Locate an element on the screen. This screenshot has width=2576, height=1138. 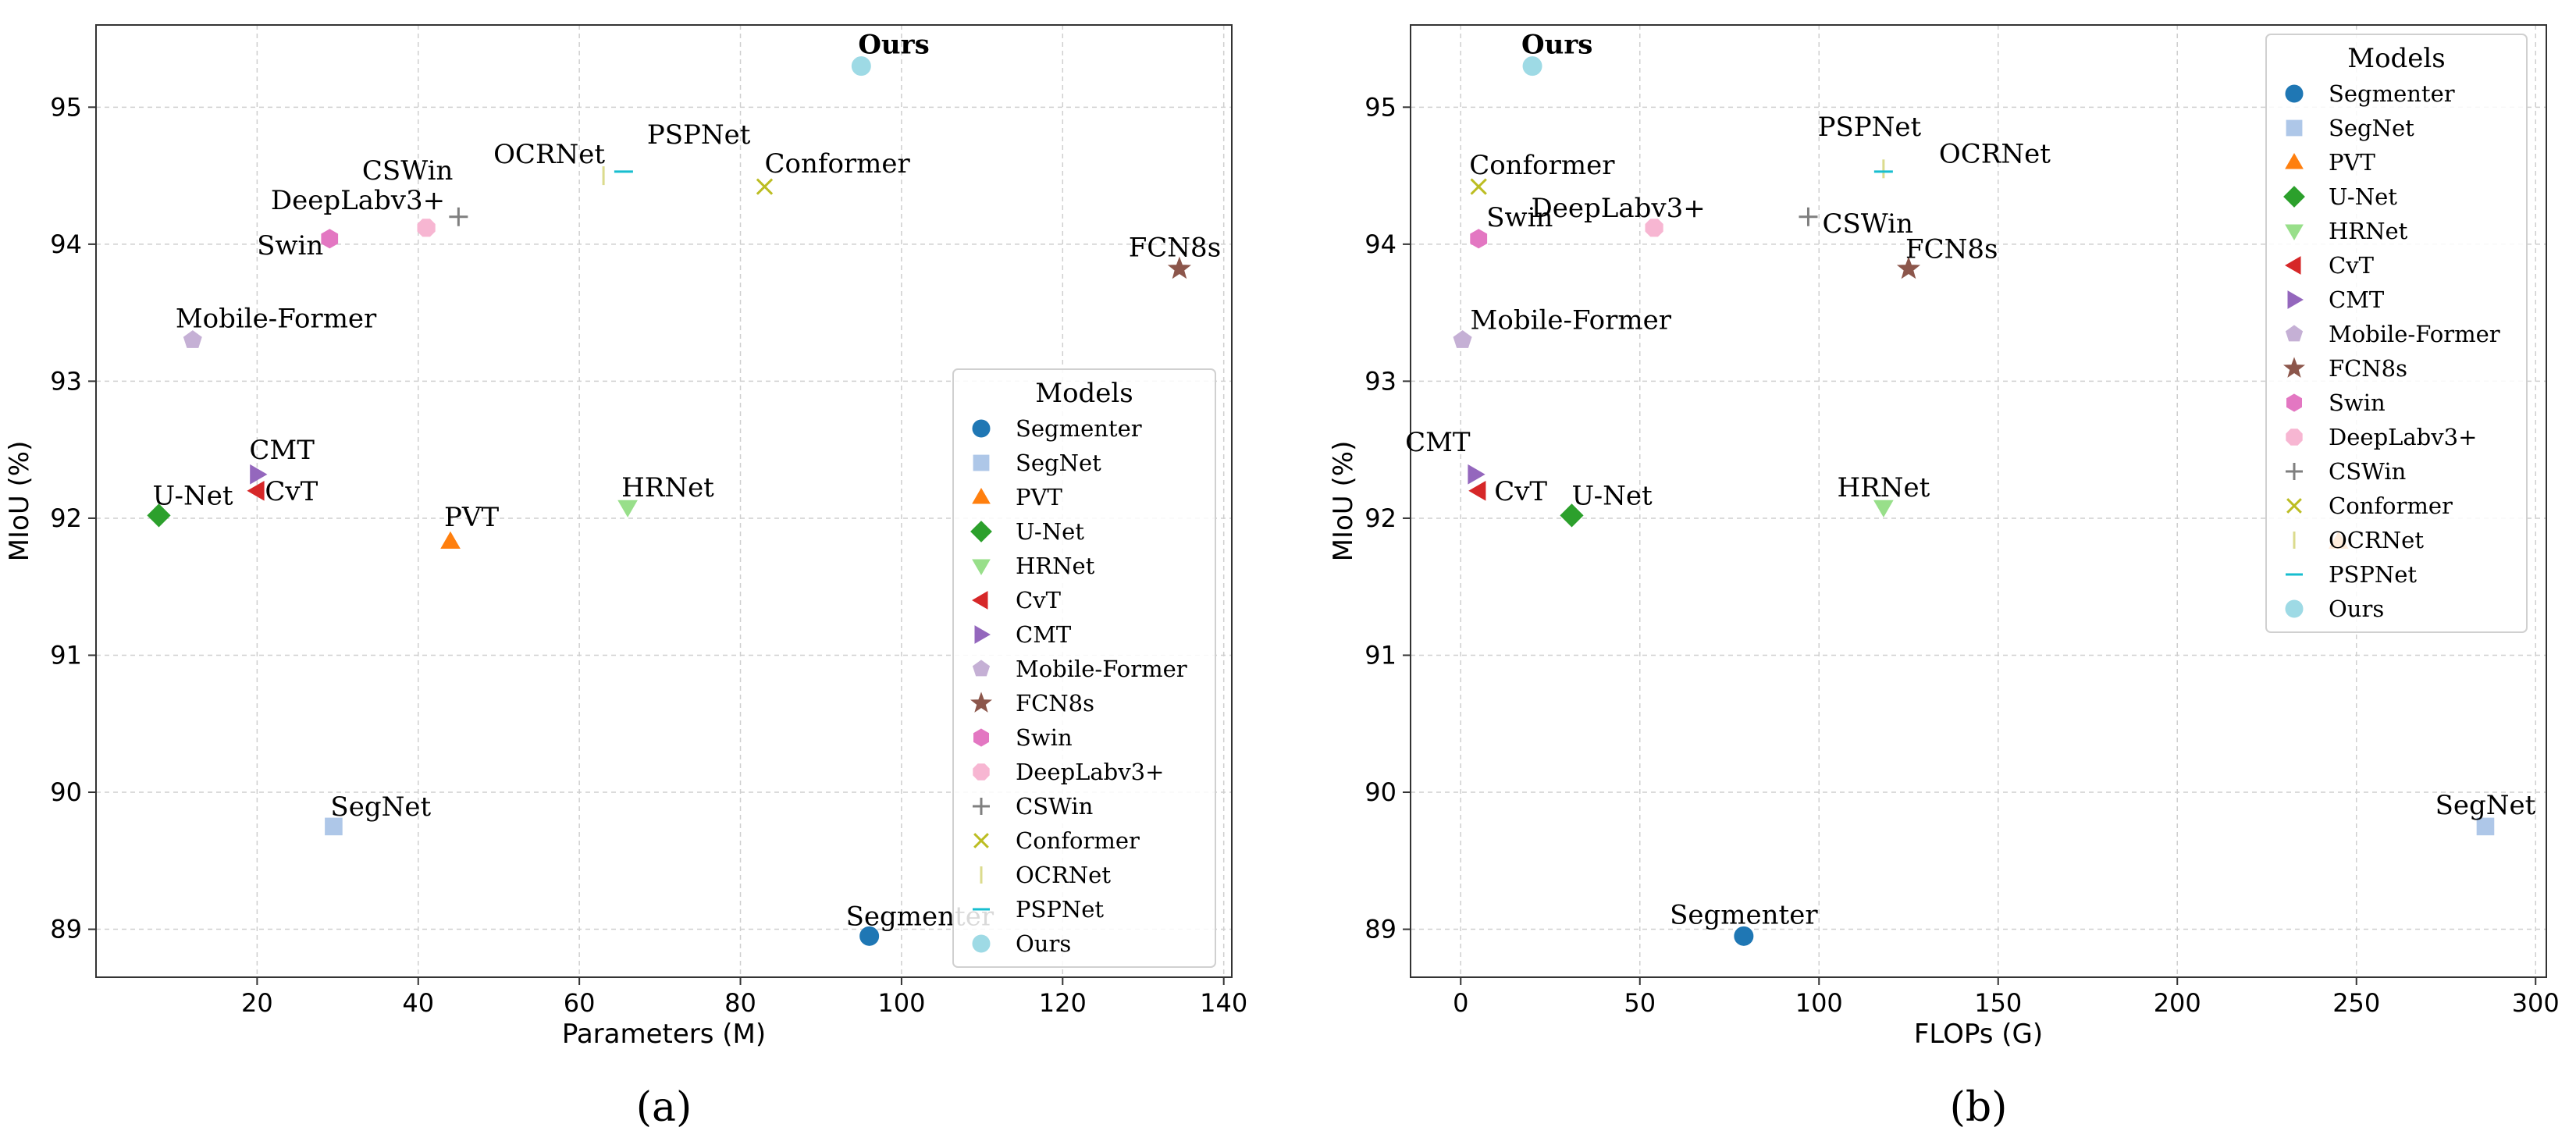
x-tick-label: 150 is located at coordinates (1998, 1003).